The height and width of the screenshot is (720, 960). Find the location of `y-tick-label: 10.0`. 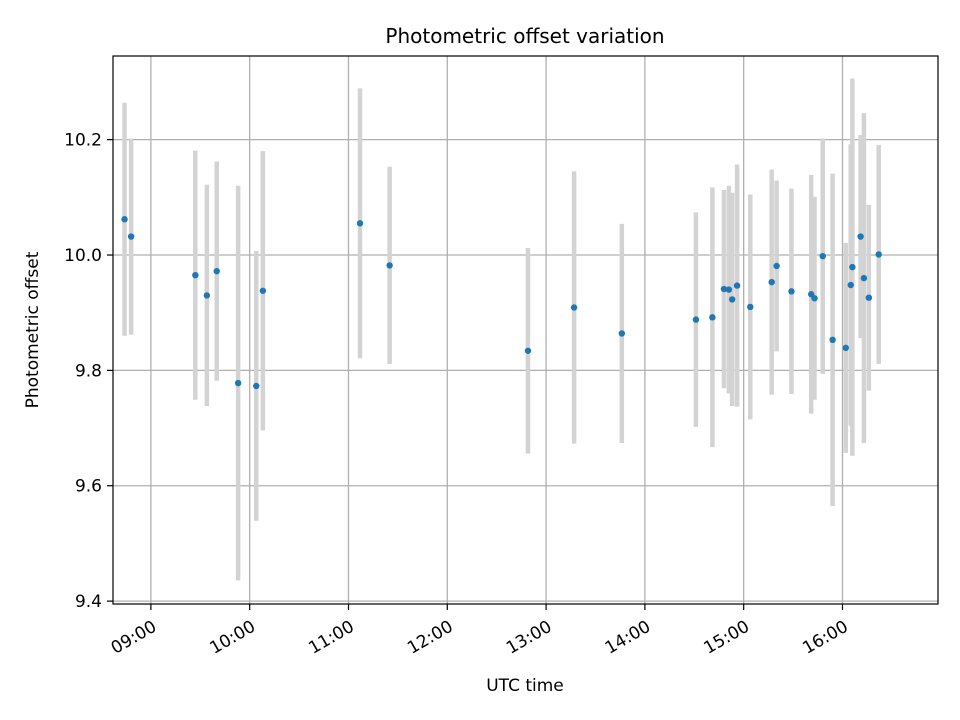

y-tick-label: 10.0 is located at coordinates (83, 256).